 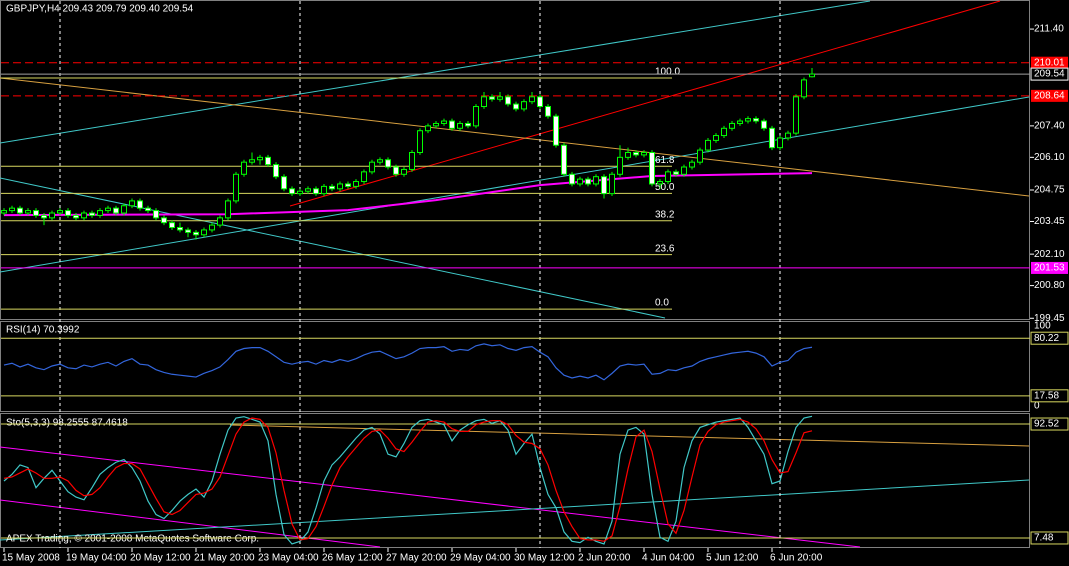 I want to click on x-tick-label: 30 May 12:00, so click(x=544, y=558).